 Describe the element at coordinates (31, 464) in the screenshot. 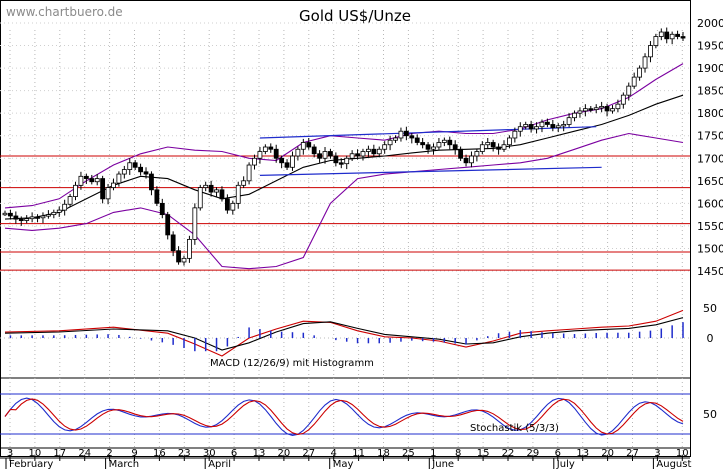

I see `x-month-label: February` at that location.